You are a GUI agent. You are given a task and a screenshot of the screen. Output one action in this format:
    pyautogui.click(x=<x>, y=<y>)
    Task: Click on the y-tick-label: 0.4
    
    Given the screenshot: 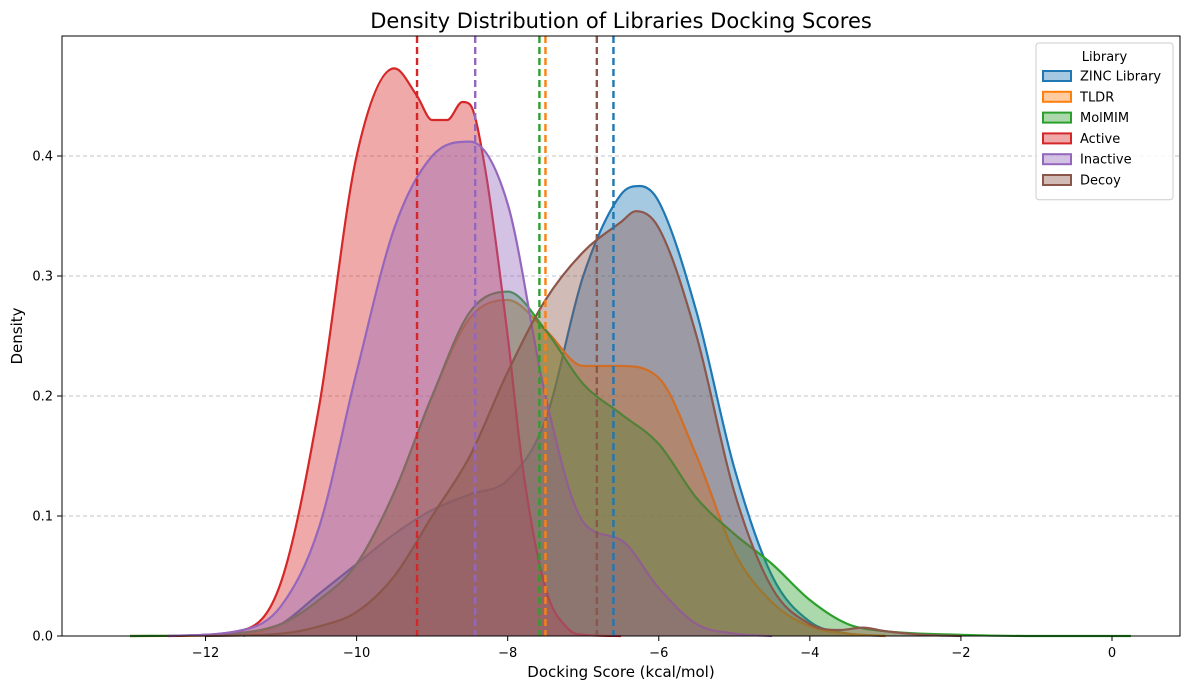 What is the action you would take?
    pyautogui.click(x=42, y=157)
    